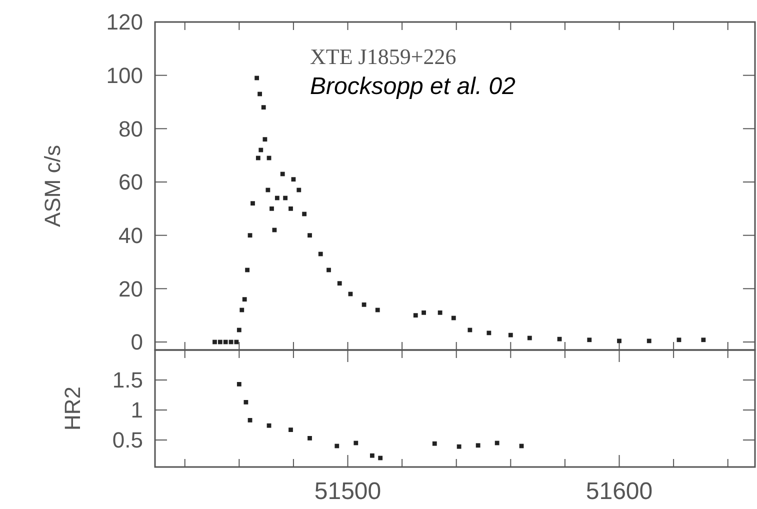 The image size is (757, 509). Describe the element at coordinates (130, 182) in the screenshot. I see `y-tick-label: 60` at that location.